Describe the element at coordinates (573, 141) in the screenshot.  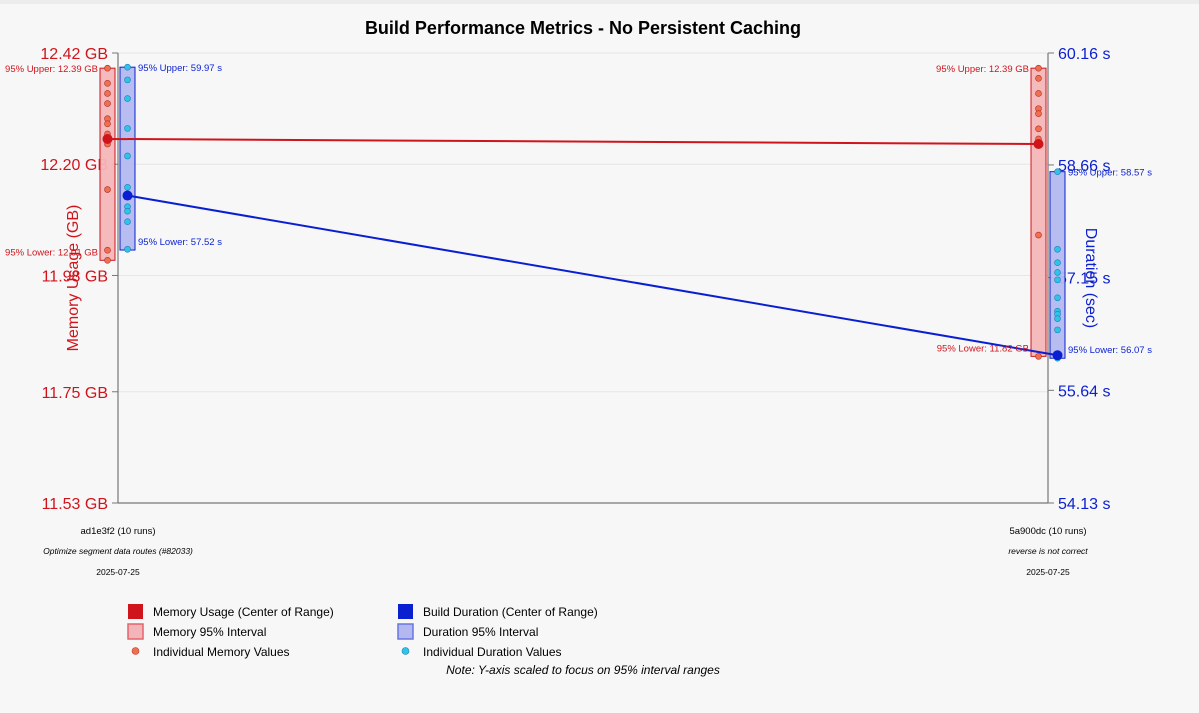
I see `memory-series-line` at that location.